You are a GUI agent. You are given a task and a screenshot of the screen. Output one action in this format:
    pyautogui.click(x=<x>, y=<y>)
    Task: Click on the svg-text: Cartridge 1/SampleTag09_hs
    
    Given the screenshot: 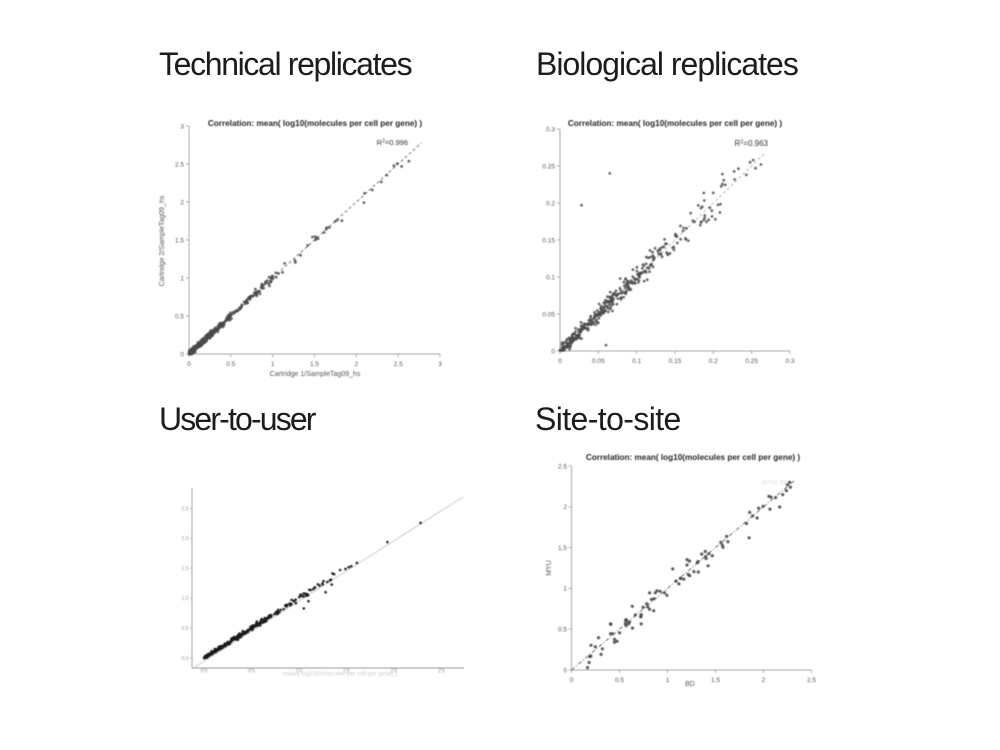 What is the action you would take?
    pyautogui.click(x=315, y=374)
    